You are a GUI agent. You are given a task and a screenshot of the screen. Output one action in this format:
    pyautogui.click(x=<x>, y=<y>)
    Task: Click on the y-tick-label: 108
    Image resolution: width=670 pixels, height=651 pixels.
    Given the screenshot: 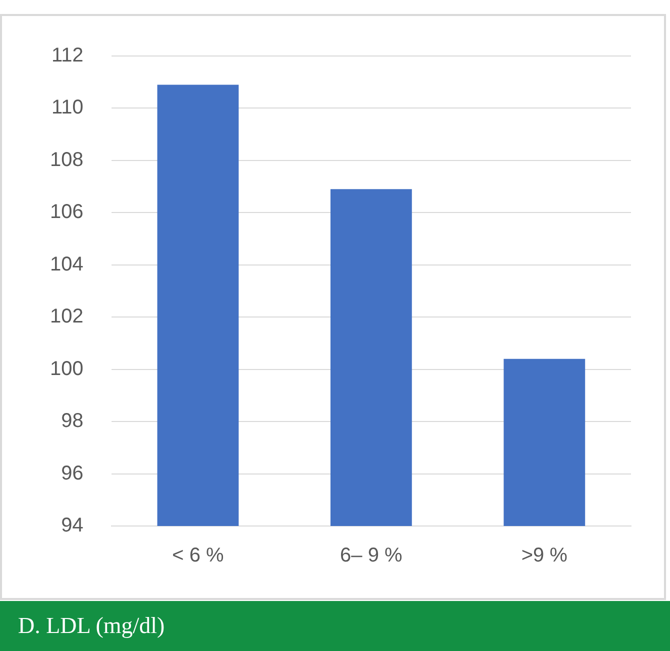 What is the action you would take?
    pyautogui.click(x=67, y=159)
    